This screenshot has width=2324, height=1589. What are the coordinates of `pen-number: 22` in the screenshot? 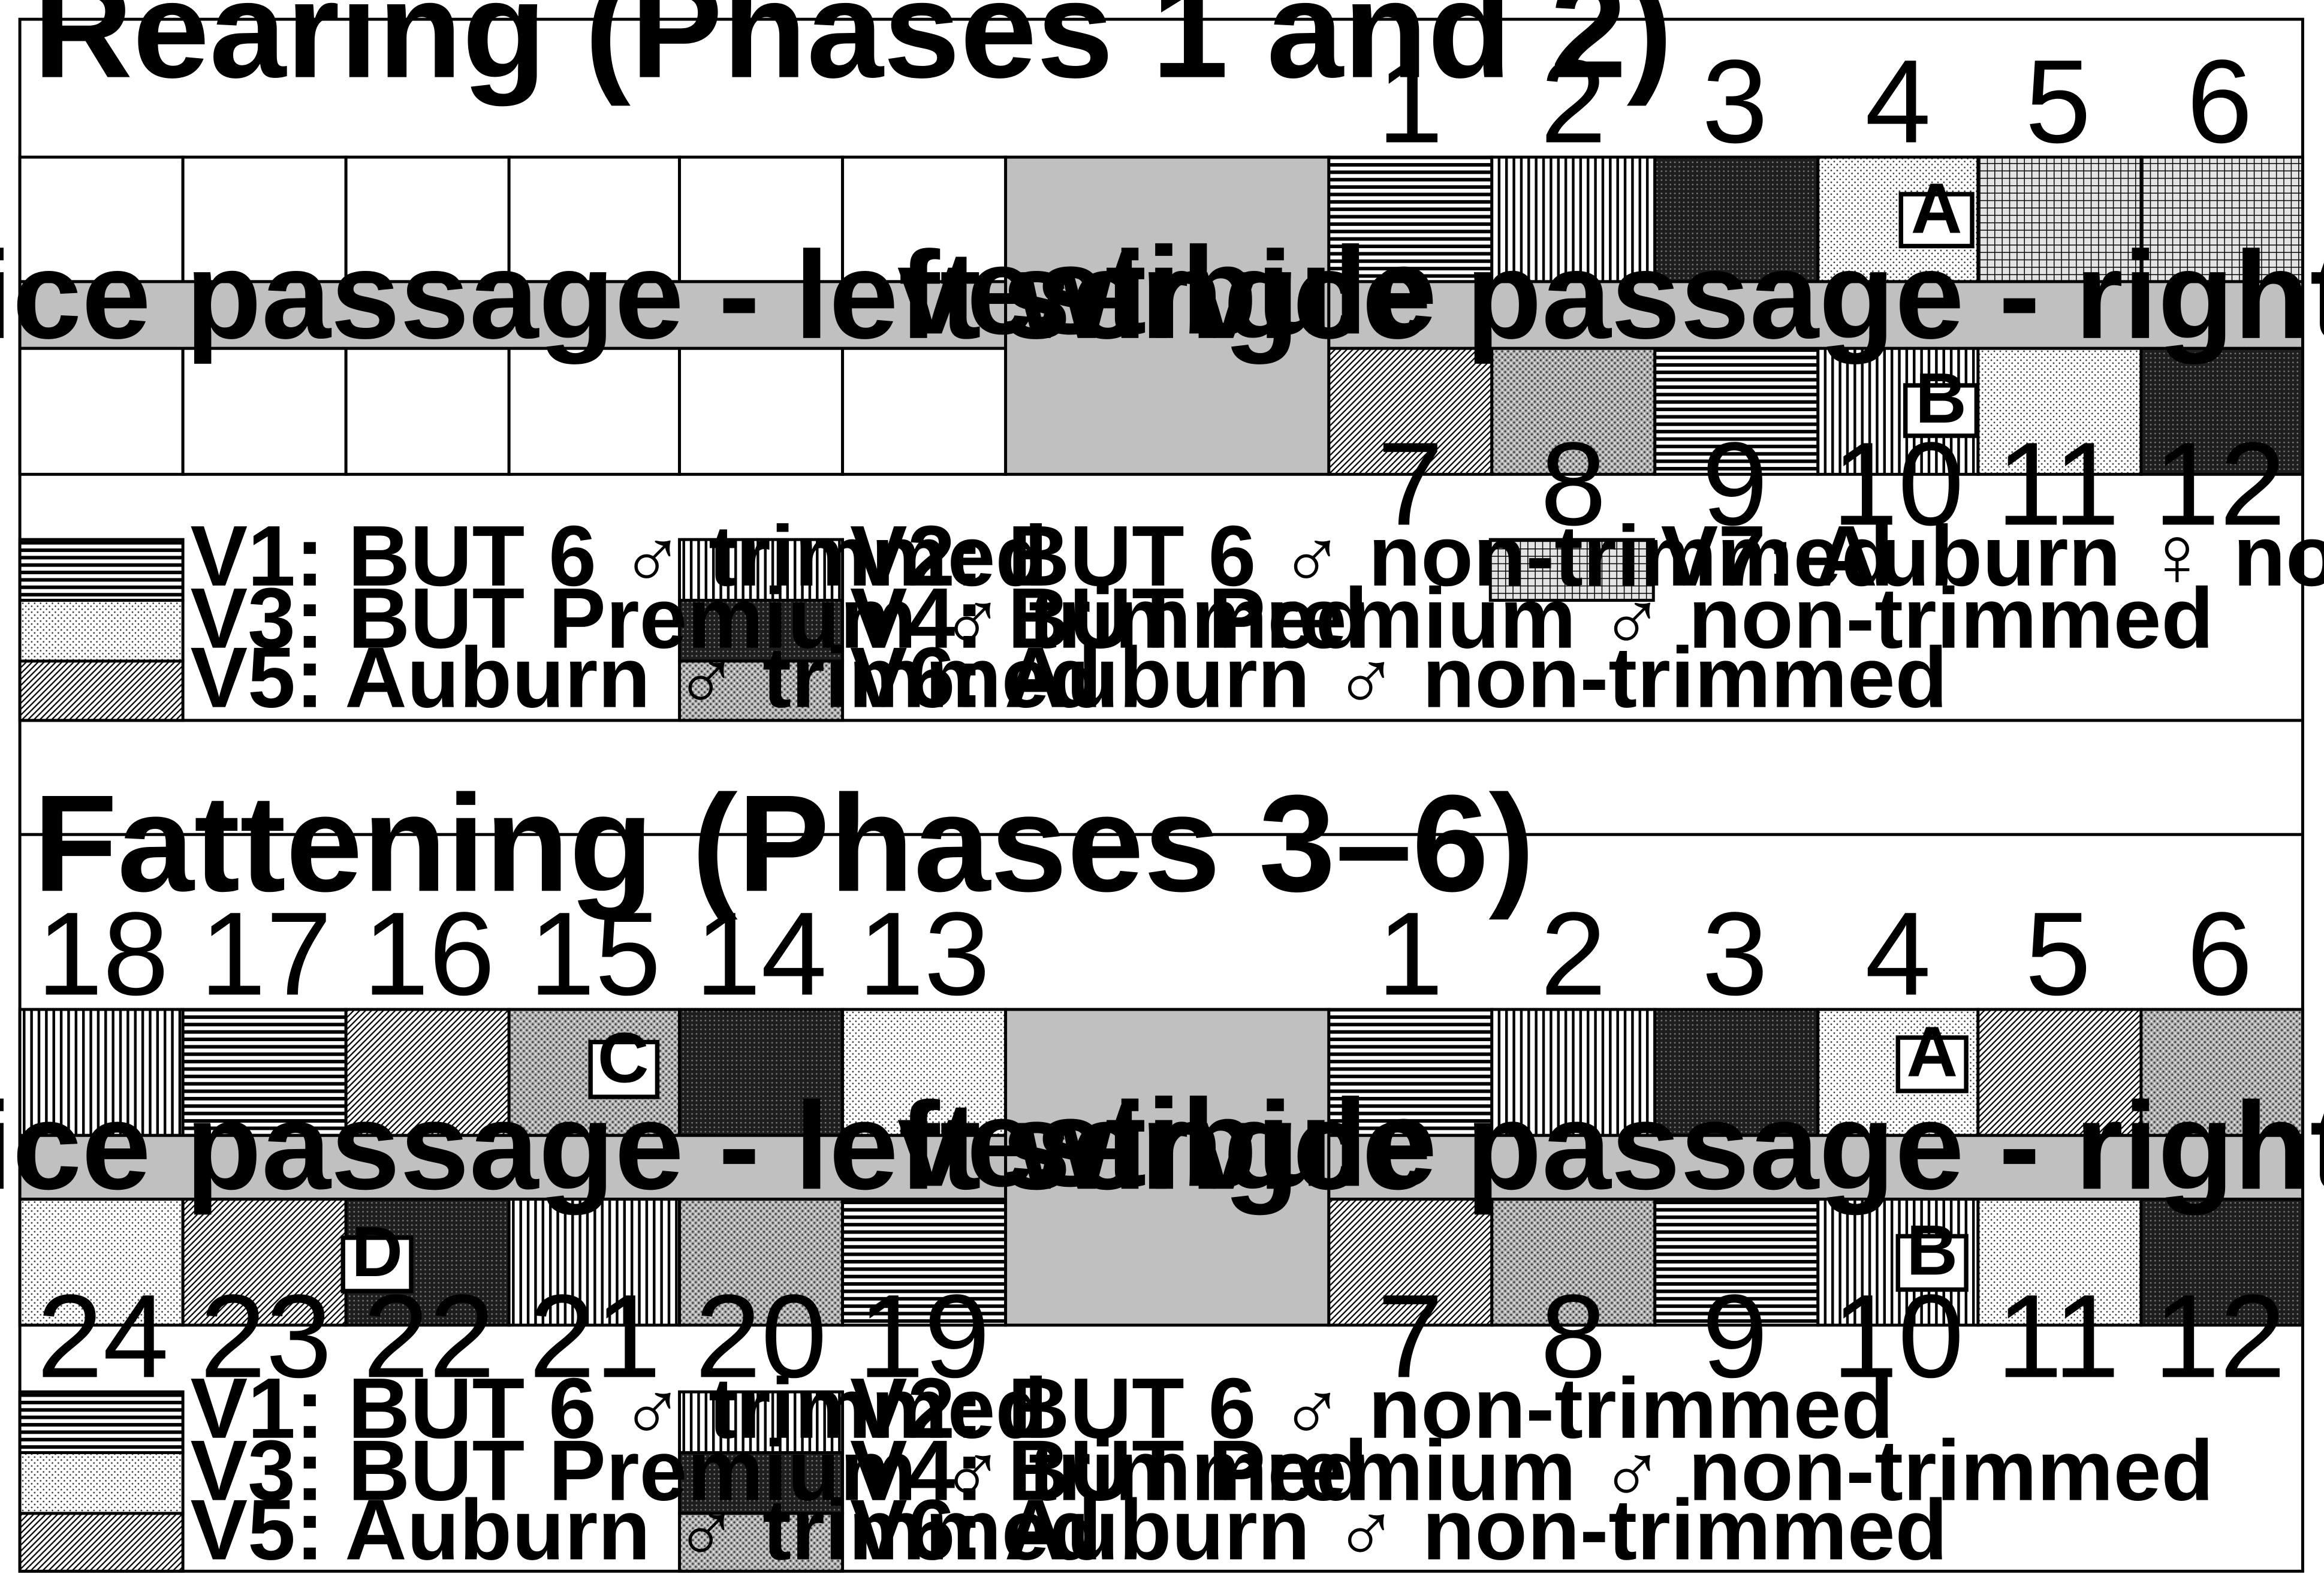 It's located at (429, 1336).